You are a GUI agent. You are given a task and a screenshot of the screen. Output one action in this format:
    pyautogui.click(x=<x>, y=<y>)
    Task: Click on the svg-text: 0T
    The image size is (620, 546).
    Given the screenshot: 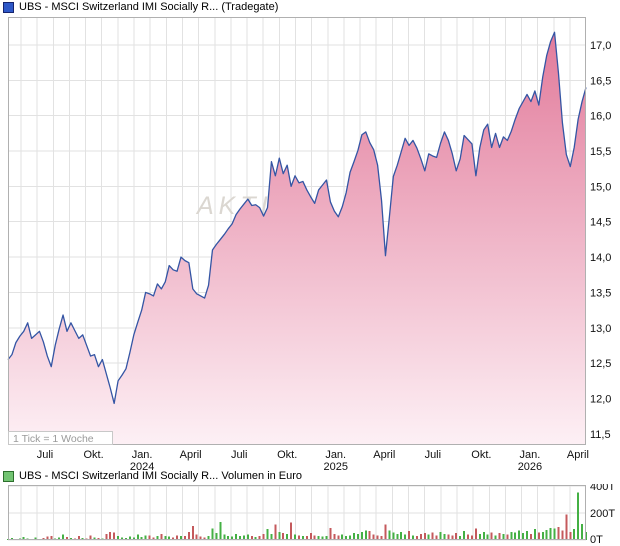 What is the action you would take?
    pyautogui.click(x=596, y=540)
    